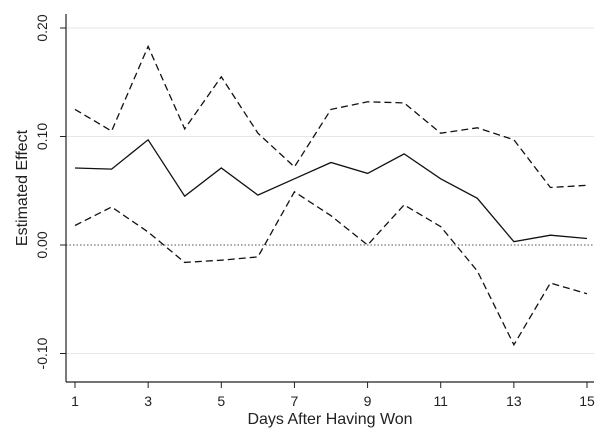  Describe the element at coordinates (148, 401) in the screenshot. I see `x-tick-label: 3` at that location.